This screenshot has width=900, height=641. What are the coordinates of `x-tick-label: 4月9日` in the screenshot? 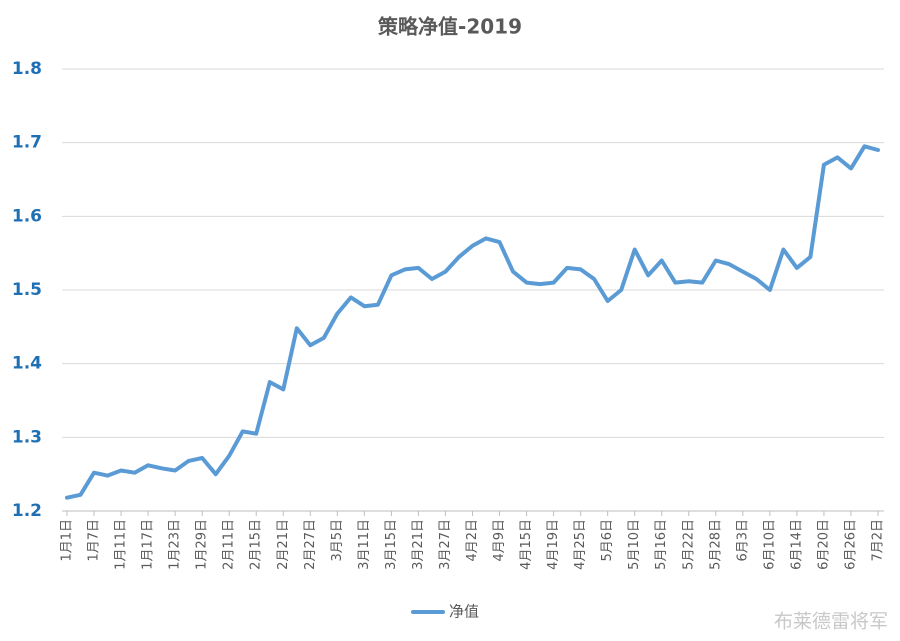 It's located at (499, 540).